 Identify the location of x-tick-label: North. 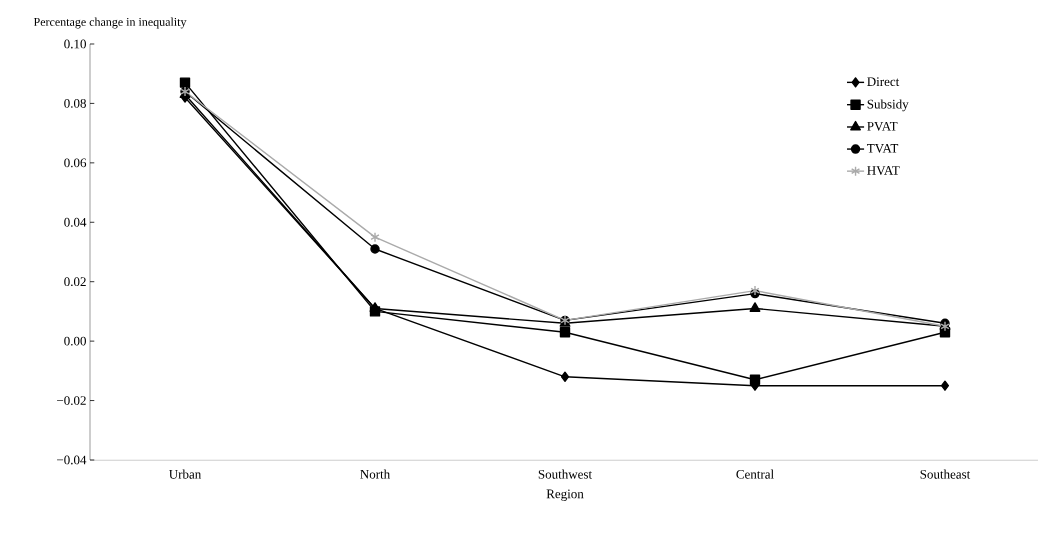
(375, 474).